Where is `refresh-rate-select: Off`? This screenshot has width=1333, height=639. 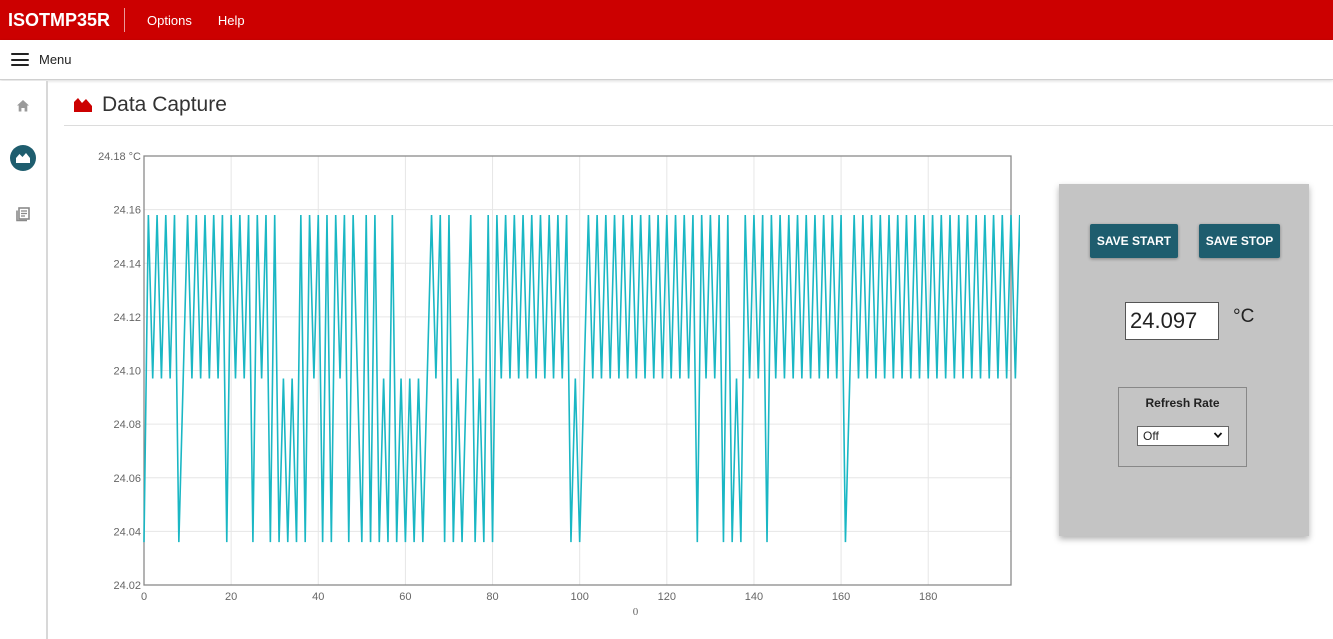 refresh-rate-select: Off is located at coordinates (1183, 436).